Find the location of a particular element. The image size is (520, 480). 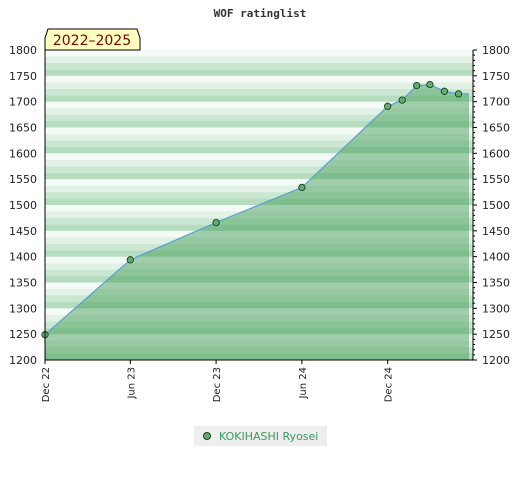

period-badge: 2022–2025 is located at coordinates (92, 39).